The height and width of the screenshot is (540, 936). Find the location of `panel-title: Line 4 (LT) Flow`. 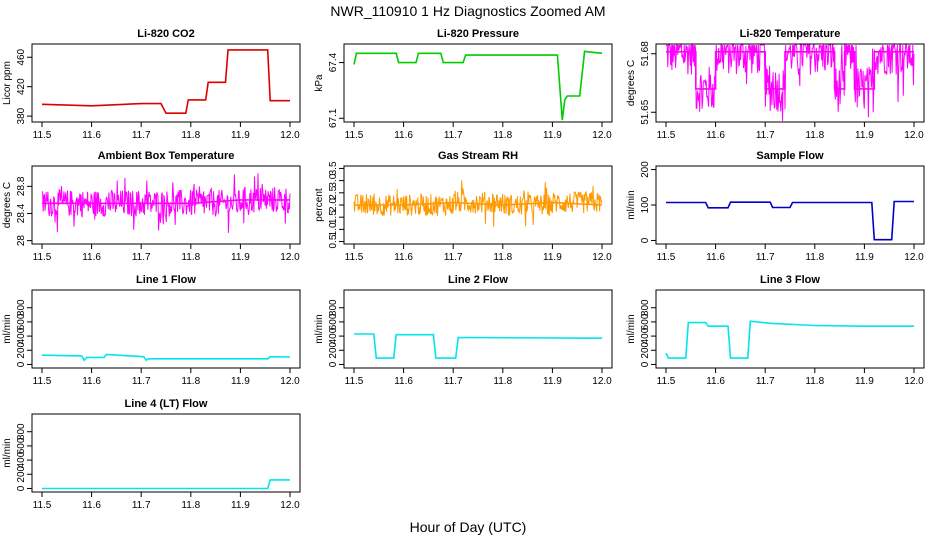

panel-title: Line 4 (LT) Flow is located at coordinates (166, 404).